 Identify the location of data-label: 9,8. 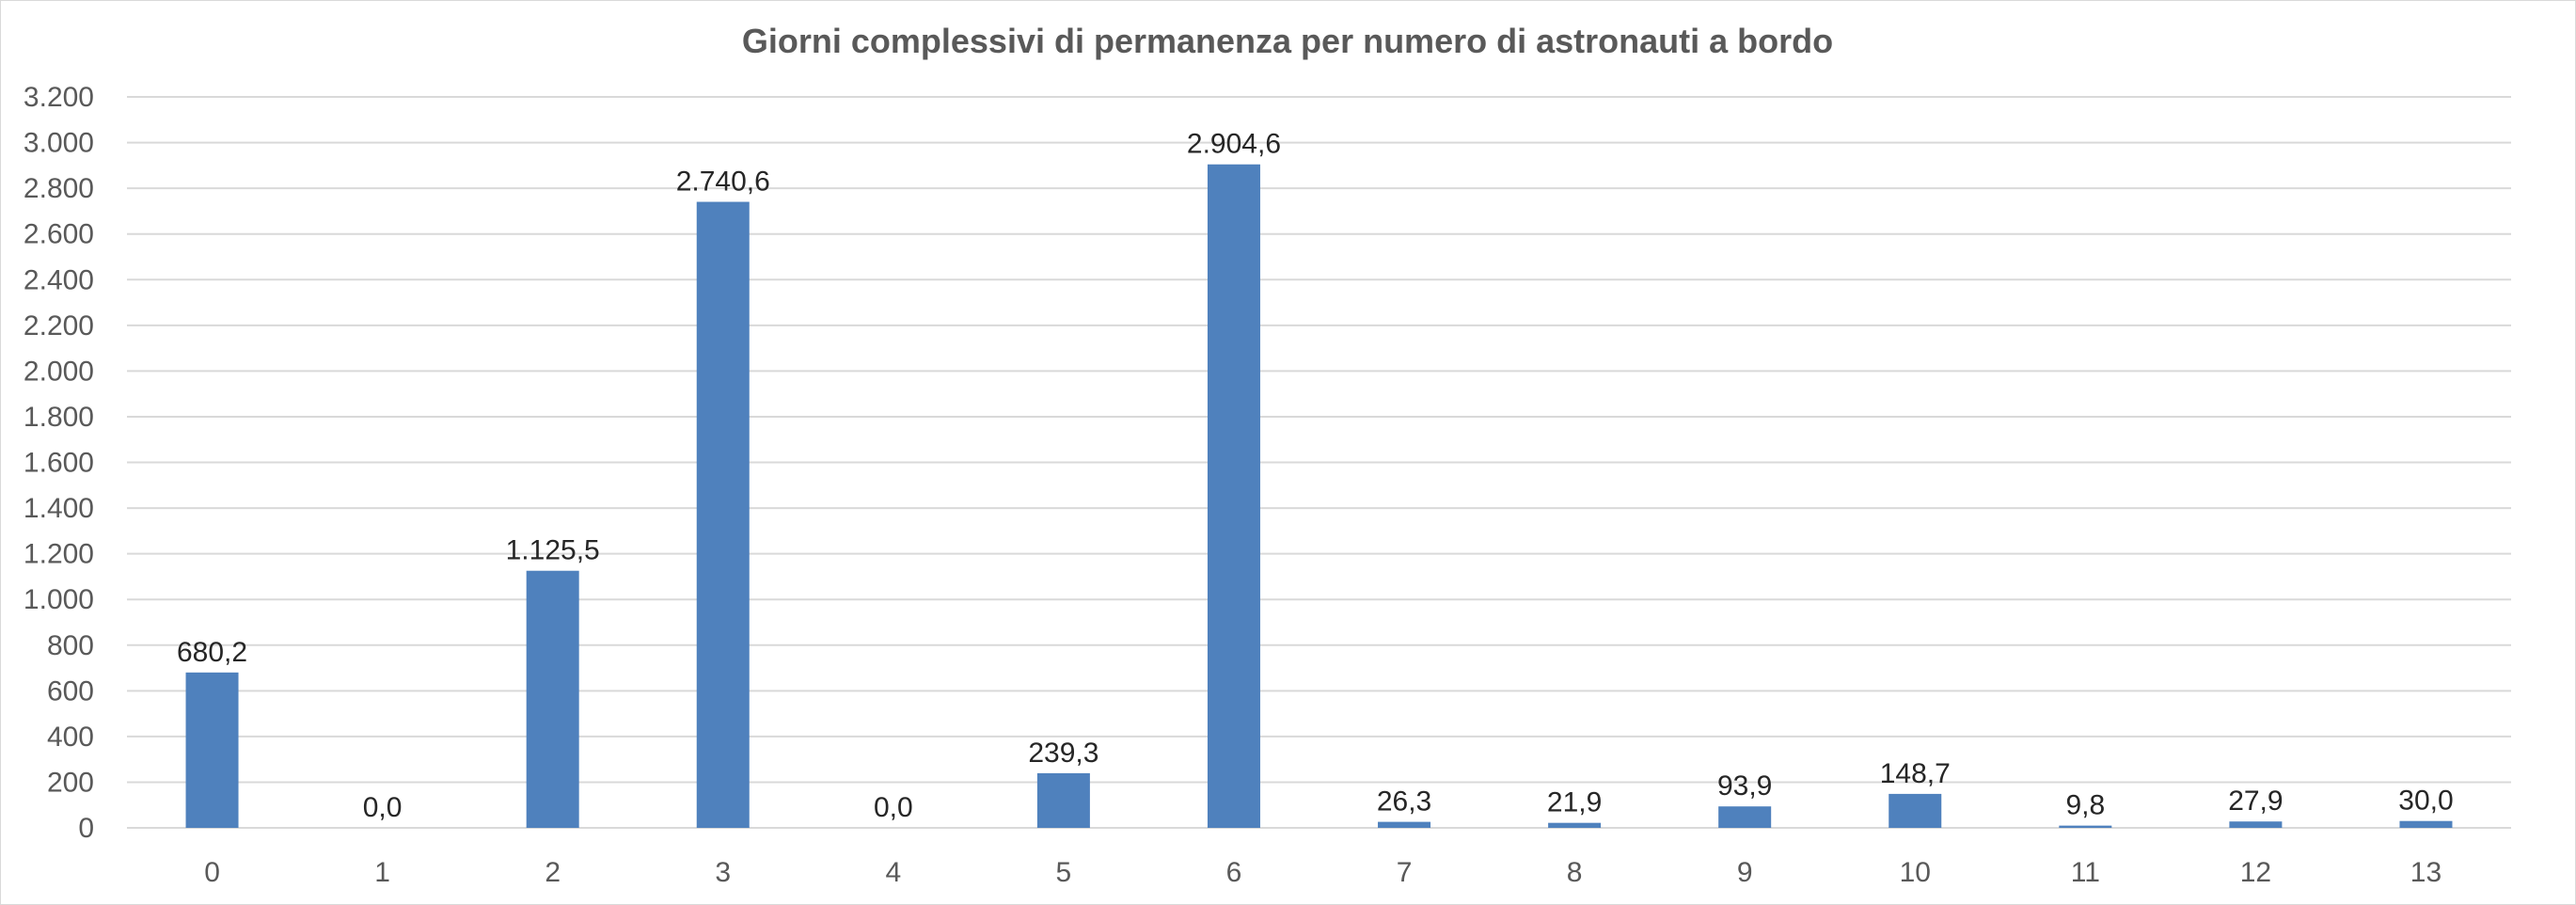
(2085, 805).